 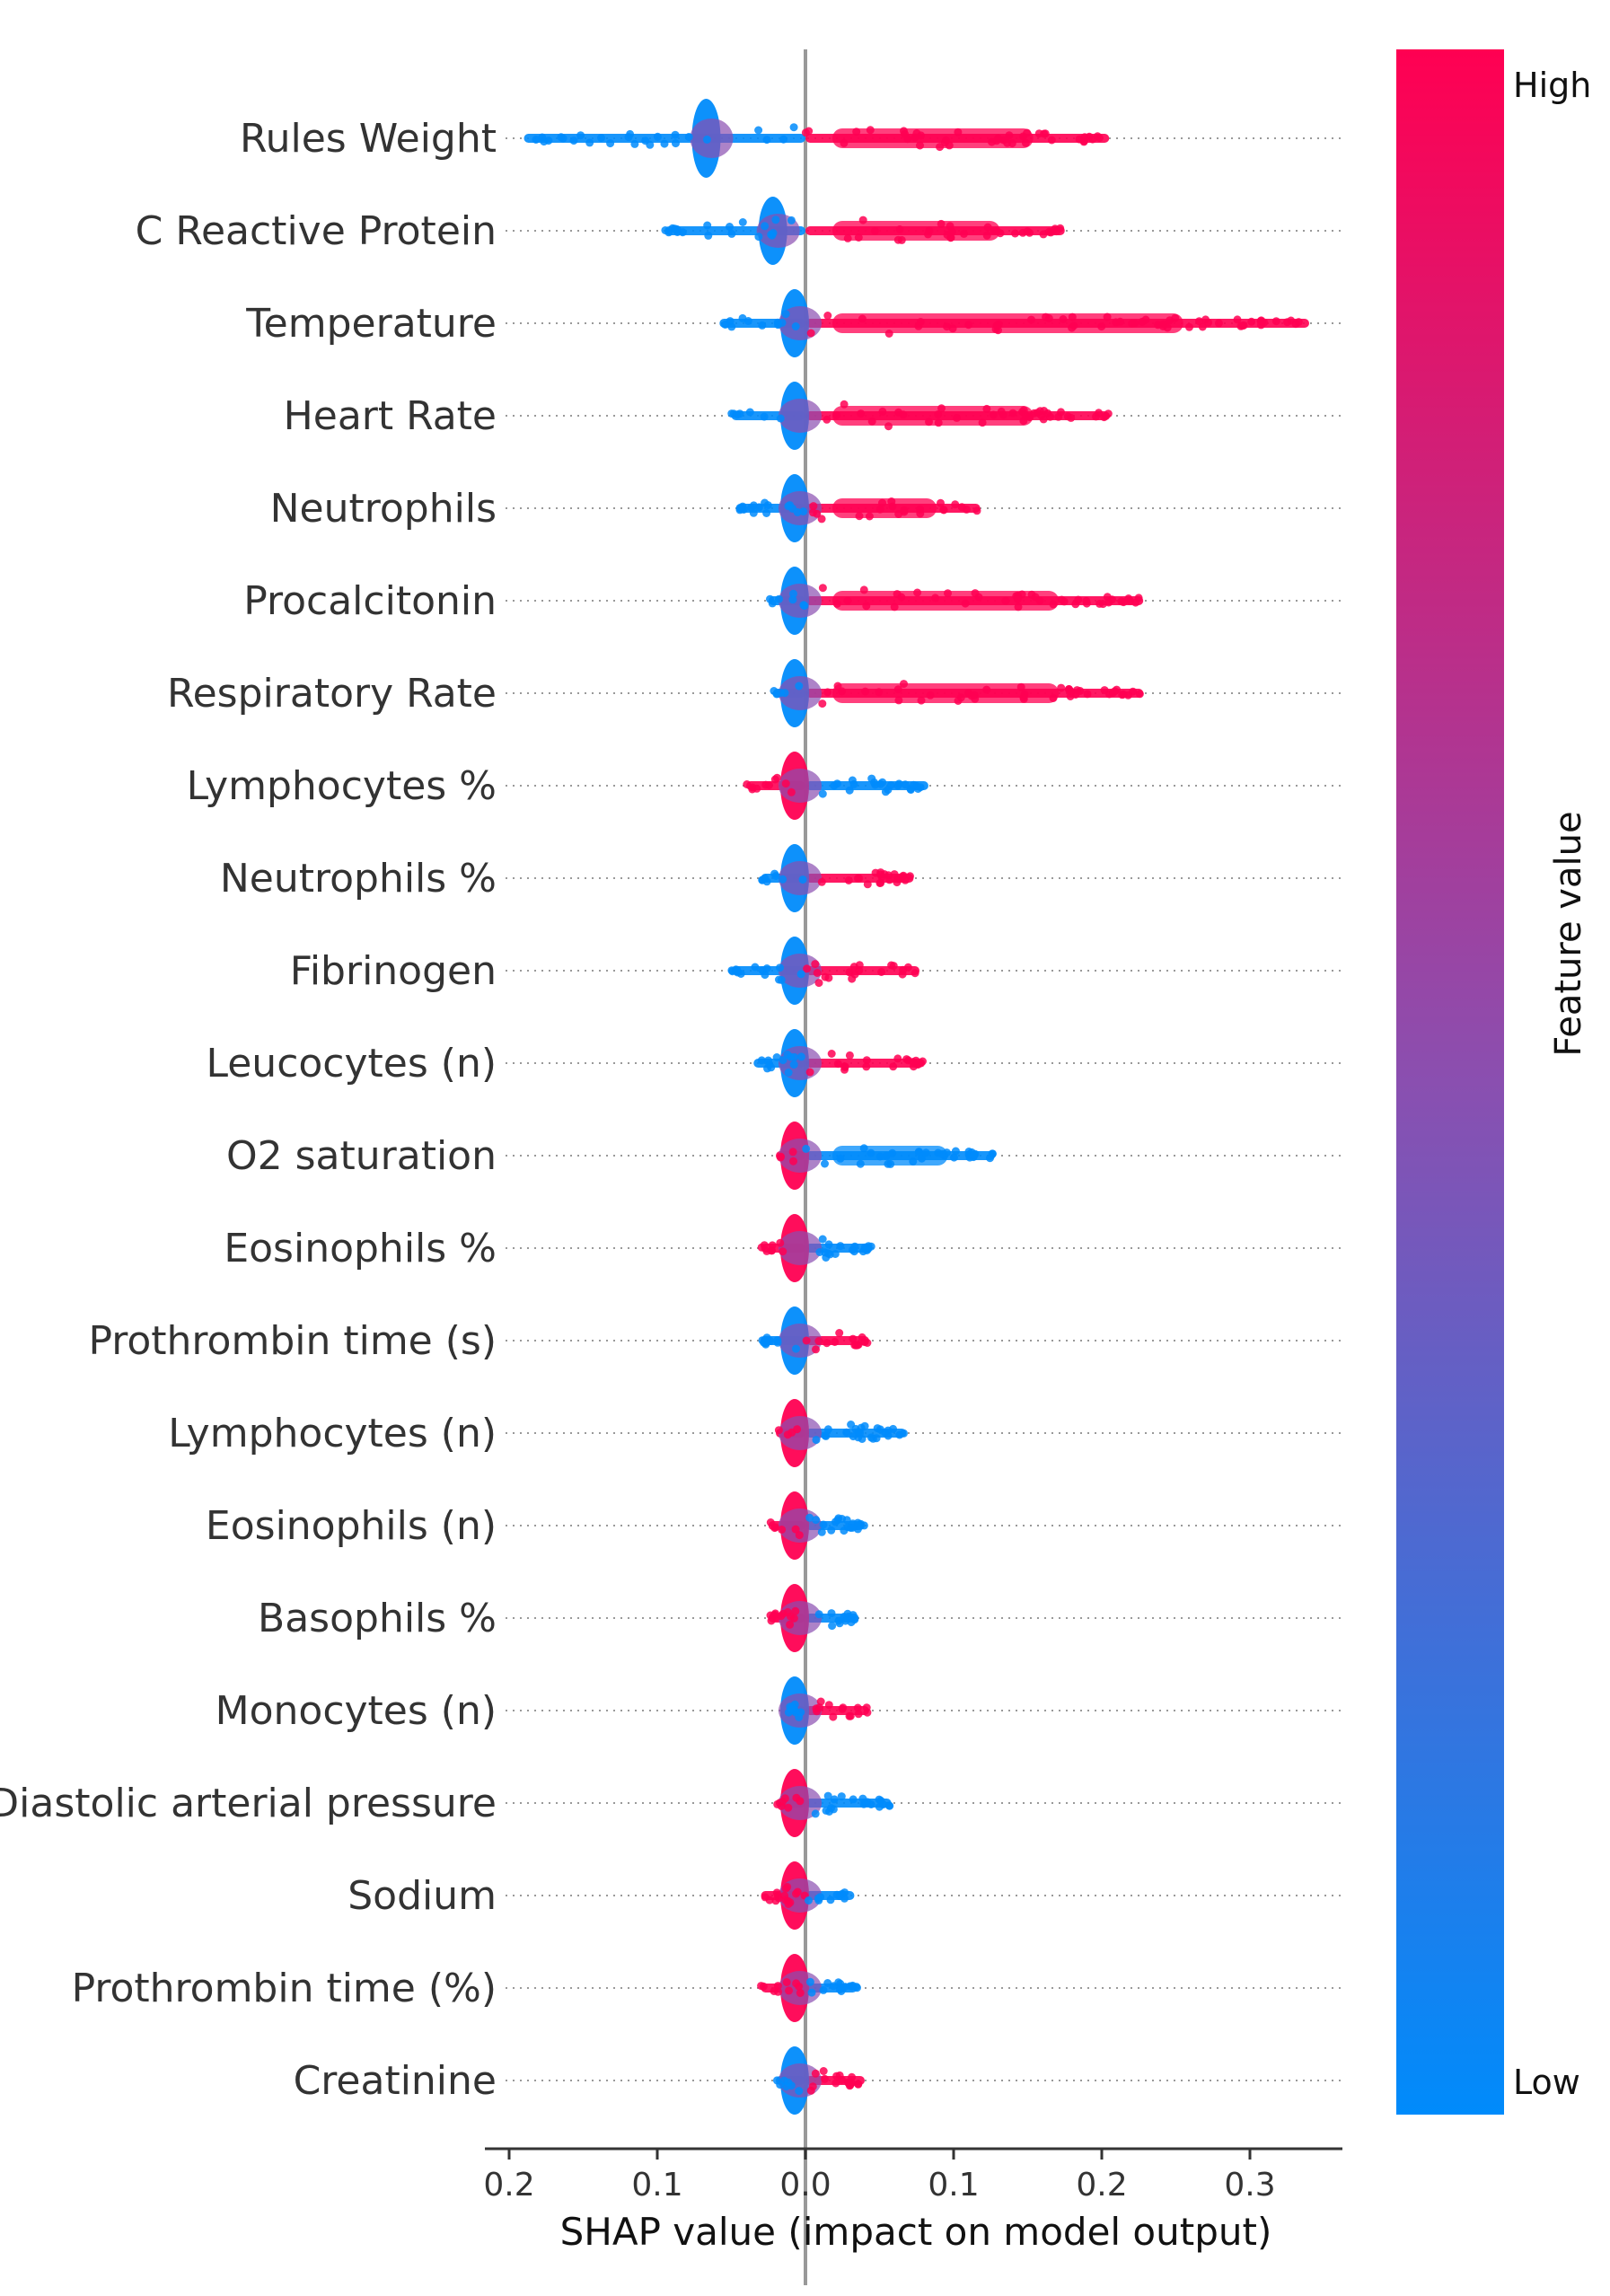 What do you see at coordinates (395, 2081) in the screenshot?
I see `feature-label: Creatinine` at bounding box center [395, 2081].